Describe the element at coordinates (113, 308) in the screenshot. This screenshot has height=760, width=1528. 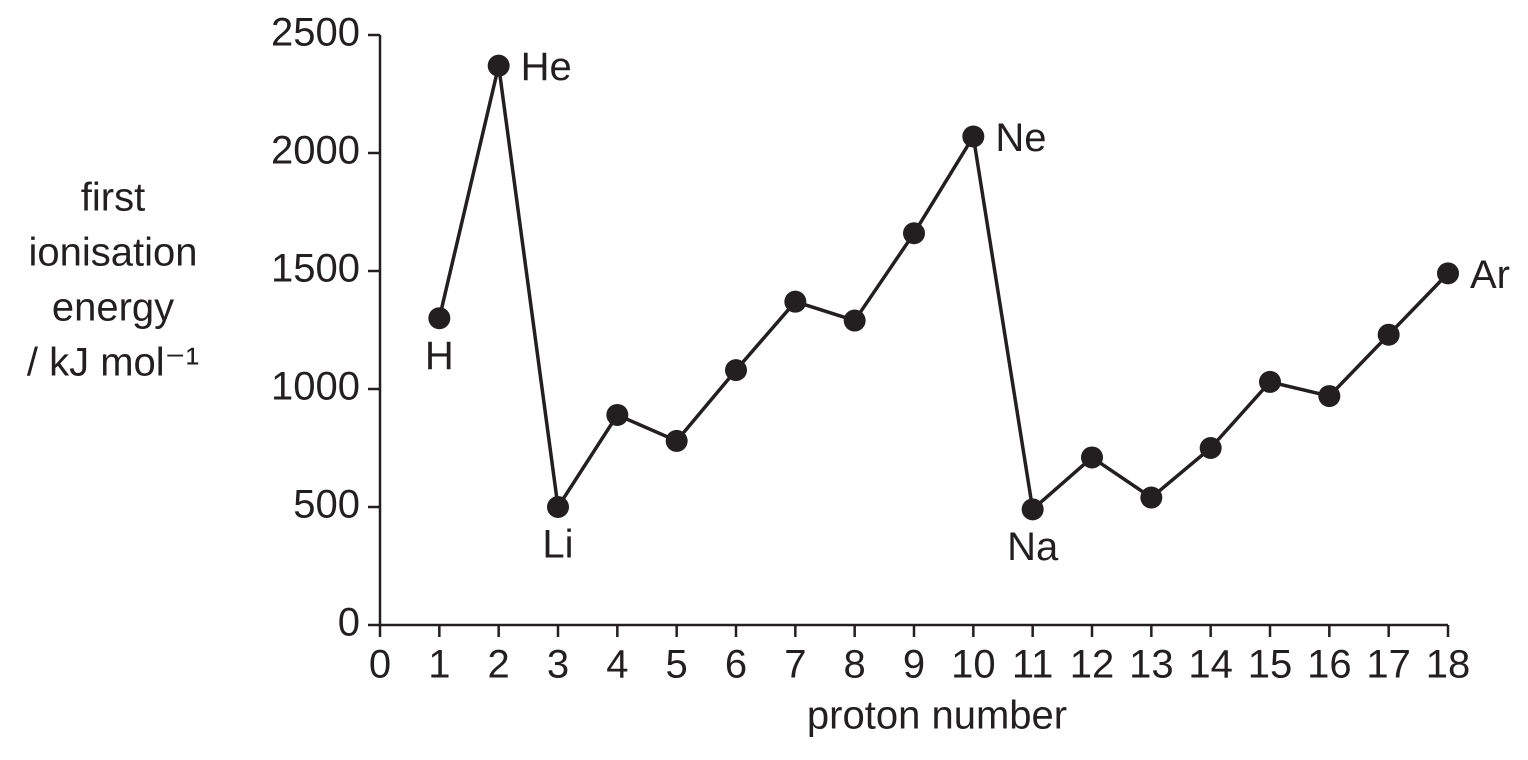
I see `y-axis-label: energy` at that location.